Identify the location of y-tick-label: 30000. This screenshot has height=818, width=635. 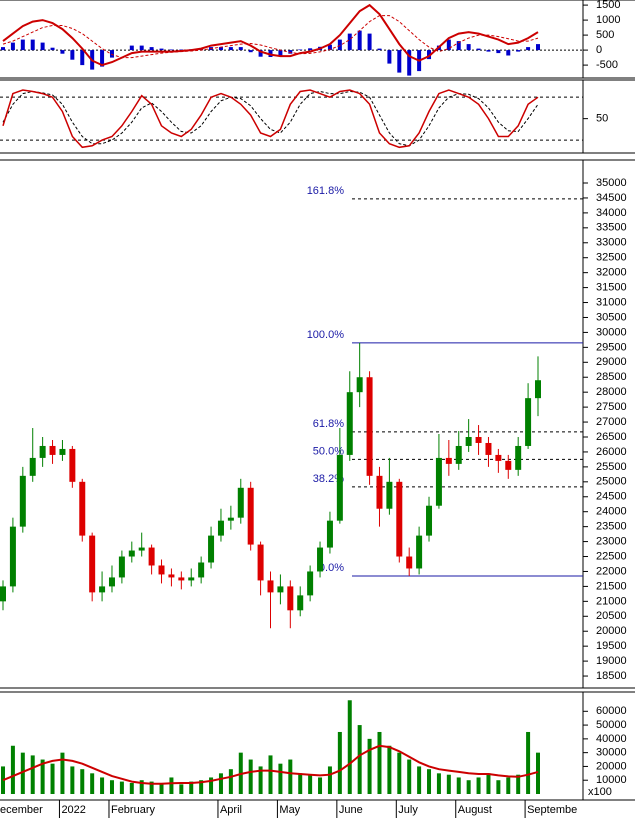
(611, 332).